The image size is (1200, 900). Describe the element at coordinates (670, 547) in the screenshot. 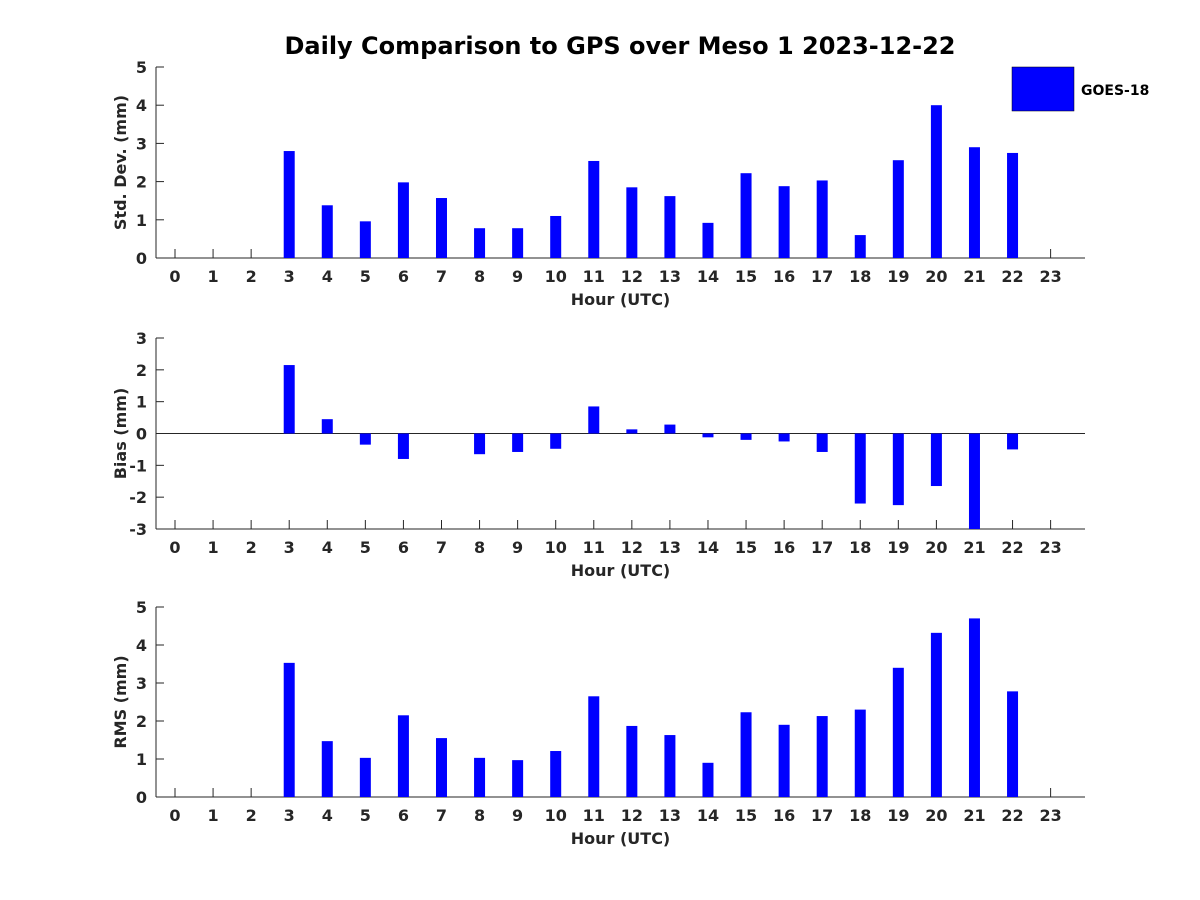

I see `x-tick-label: 13` at that location.